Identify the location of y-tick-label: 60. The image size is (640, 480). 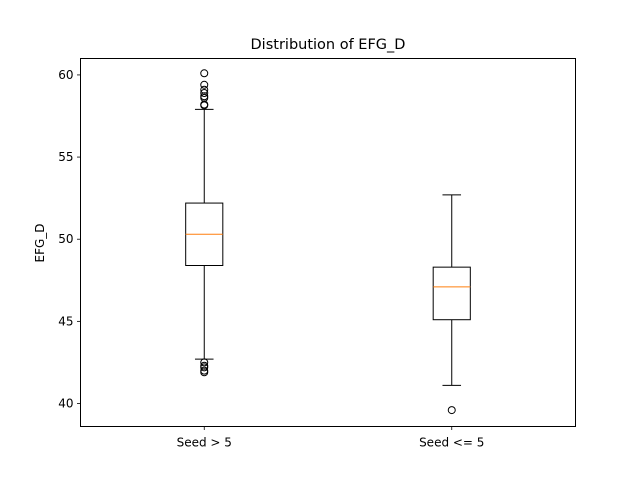
(65, 75).